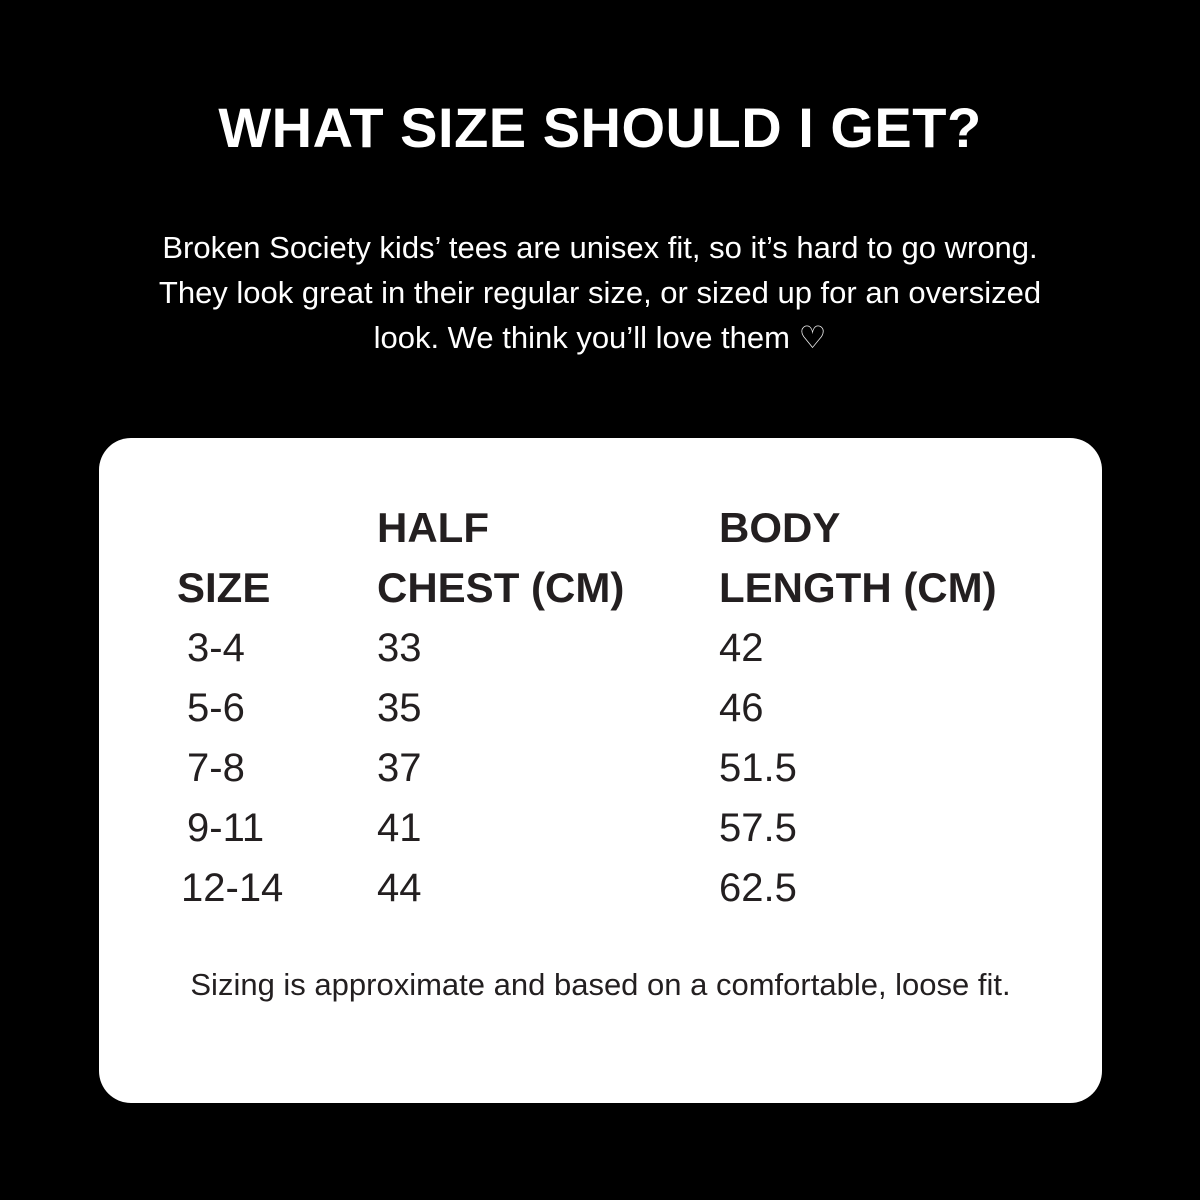  I want to click on cell-length: 46, so click(741, 708).